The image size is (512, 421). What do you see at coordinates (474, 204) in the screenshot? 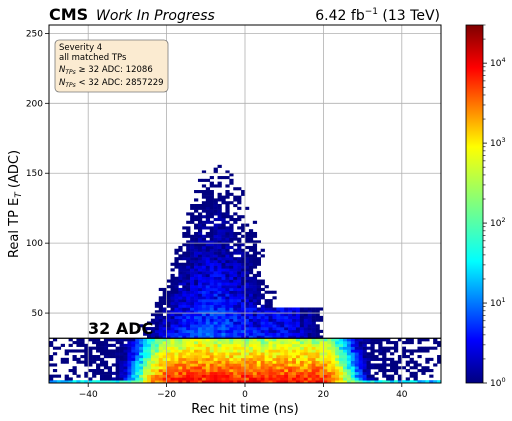
I see `colorbar` at bounding box center [474, 204].